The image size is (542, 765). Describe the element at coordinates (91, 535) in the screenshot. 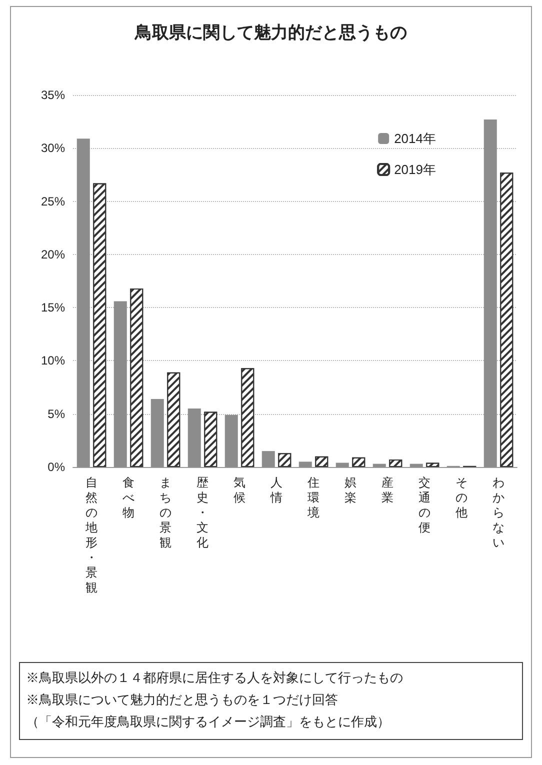

I see `x-tick-label: 自然の地形・景観` at that location.